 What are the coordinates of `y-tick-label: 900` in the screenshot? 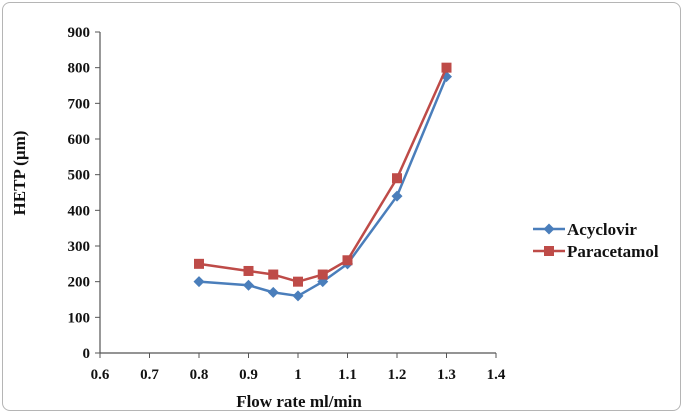 It's located at (79, 33).